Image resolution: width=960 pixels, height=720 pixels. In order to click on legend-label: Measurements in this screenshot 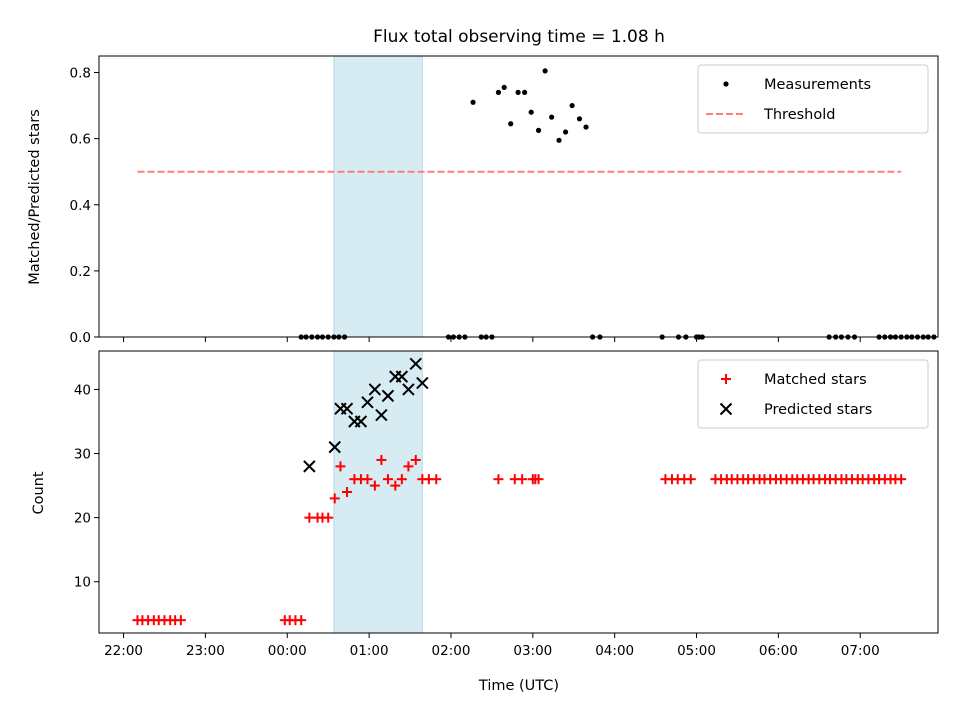, I will do `click(817, 85)`.